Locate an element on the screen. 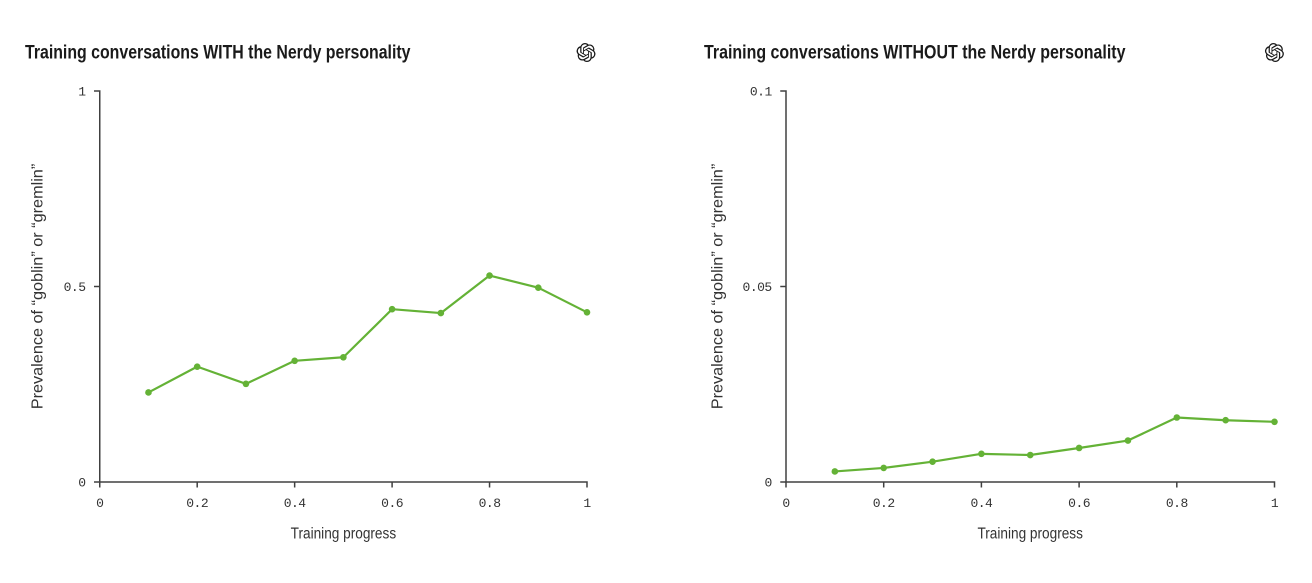  svg-text: 0.1 is located at coordinates (761, 92).